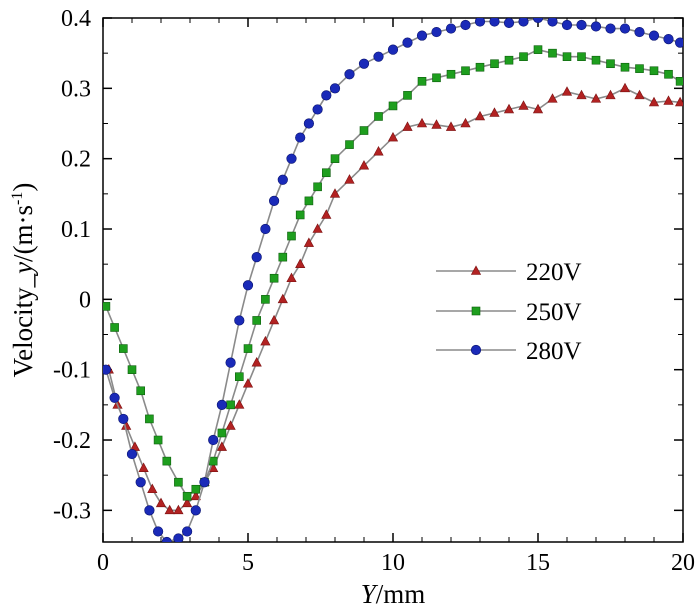  What do you see at coordinates (476, 270) in the screenshot?
I see `legend-marker-220v` at bounding box center [476, 270].